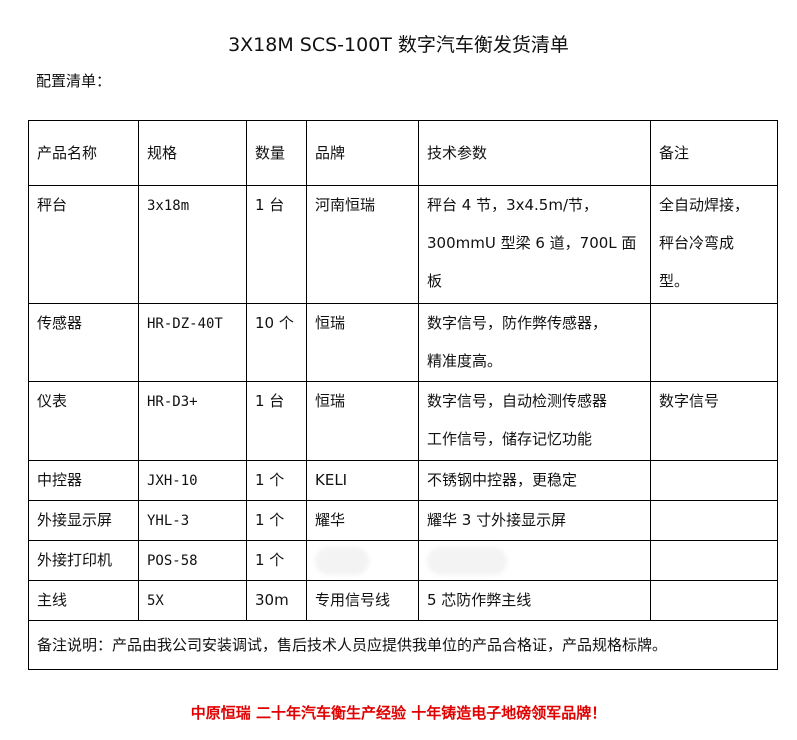 The width and height of the screenshot is (797, 740). Describe the element at coordinates (362, 153) in the screenshot. I see `header-cell: 品牌` at that location.